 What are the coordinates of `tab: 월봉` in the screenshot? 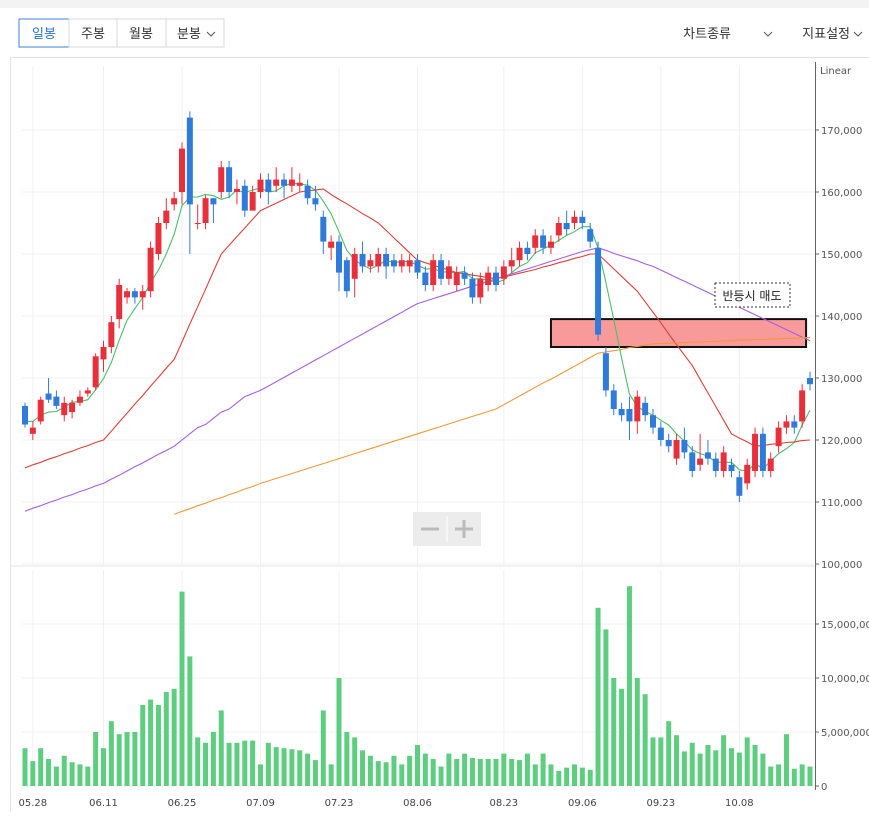 It's located at (141, 34).